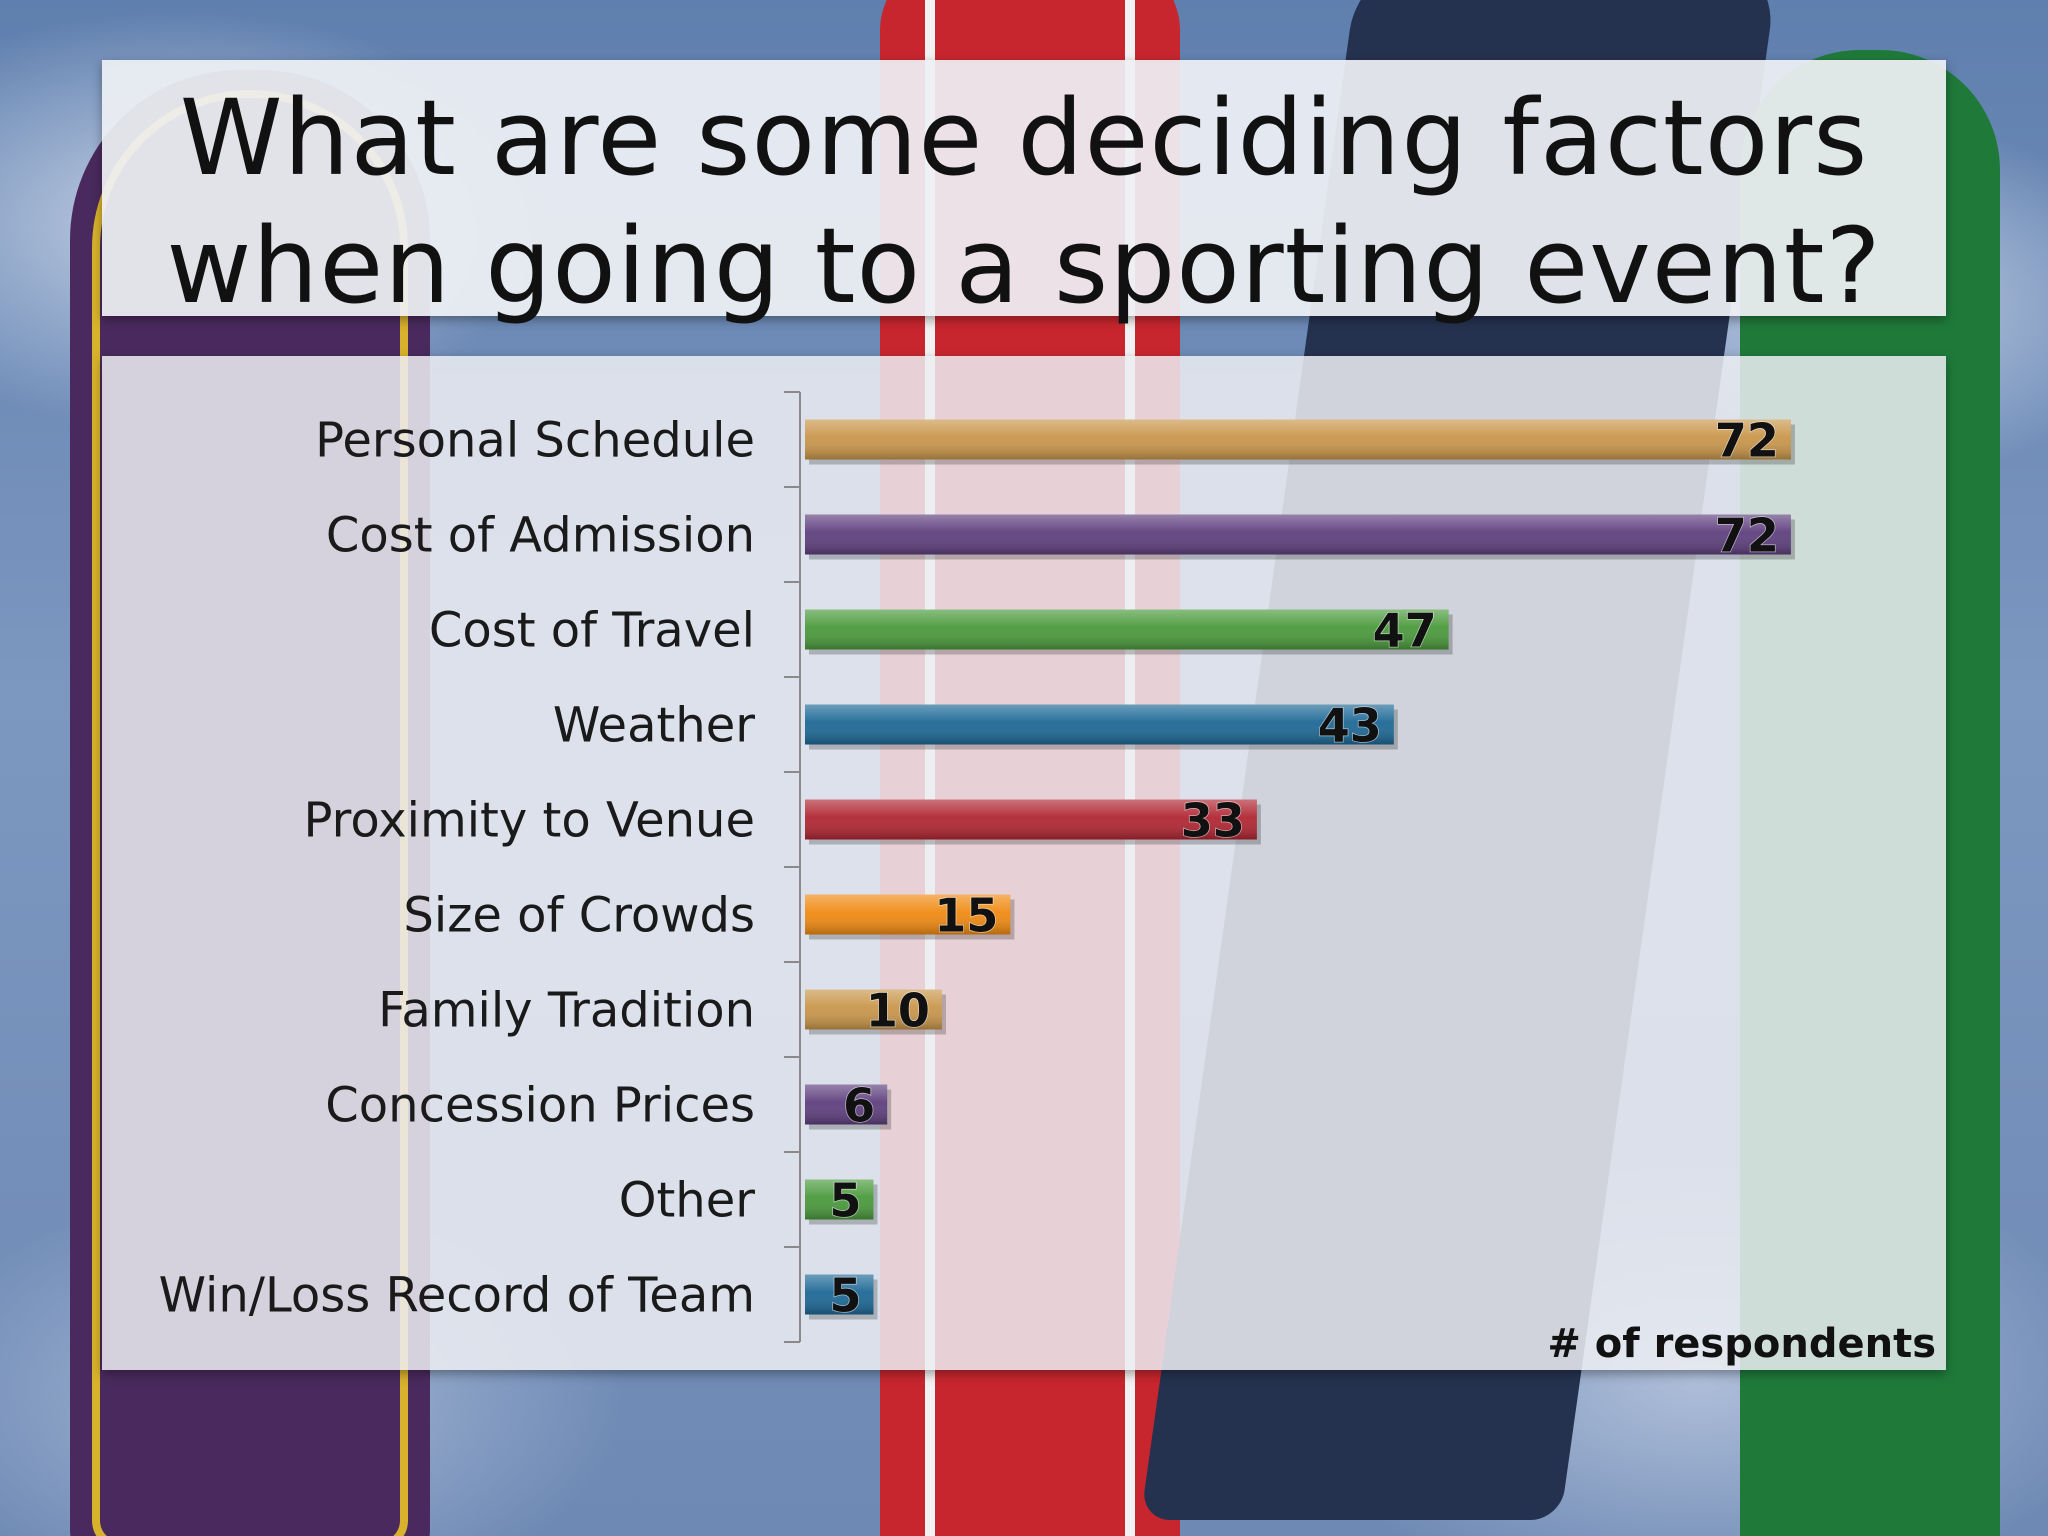 The height and width of the screenshot is (1536, 2048). What do you see at coordinates (654, 726) in the screenshot?
I see `category-label: Weather` at bounding box center [654, 726].